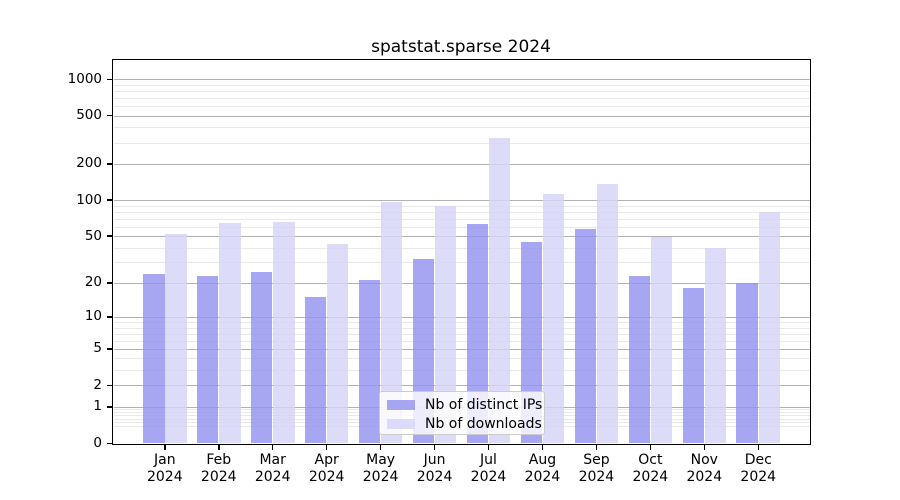  I want to click on x-tick-label: Apr 2024, so click(326, 468).